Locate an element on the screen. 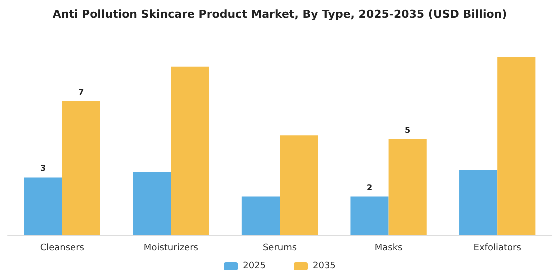 The image size is (560, 280). x-tick-label: Exfoliators is located at coordinates (498, 249).